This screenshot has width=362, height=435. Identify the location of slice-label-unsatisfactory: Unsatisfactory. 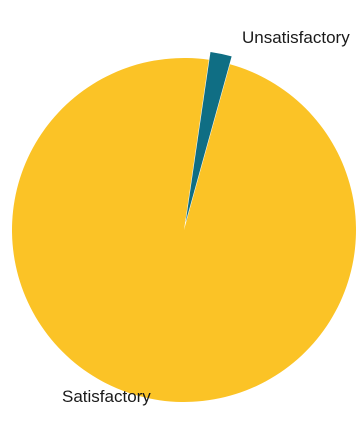
(296, 37).